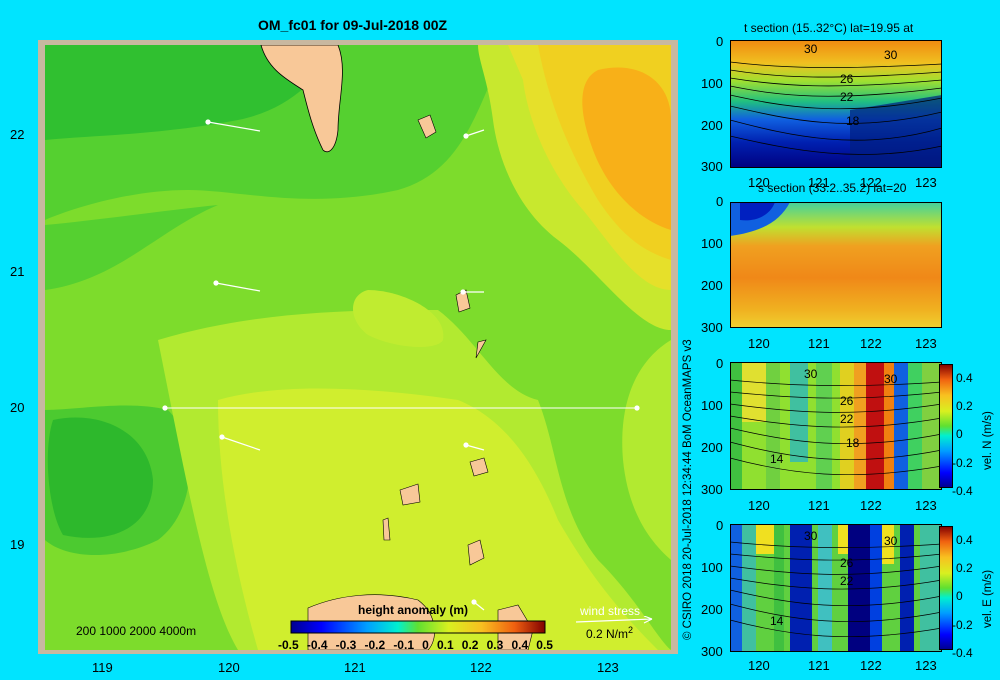 The width and height of the screenshot is (1000, 680). What do you see at coordinates (495, 645) in the screenshot?
I see `colorbar-tick: 0.3` at bounding box center [495, 645].